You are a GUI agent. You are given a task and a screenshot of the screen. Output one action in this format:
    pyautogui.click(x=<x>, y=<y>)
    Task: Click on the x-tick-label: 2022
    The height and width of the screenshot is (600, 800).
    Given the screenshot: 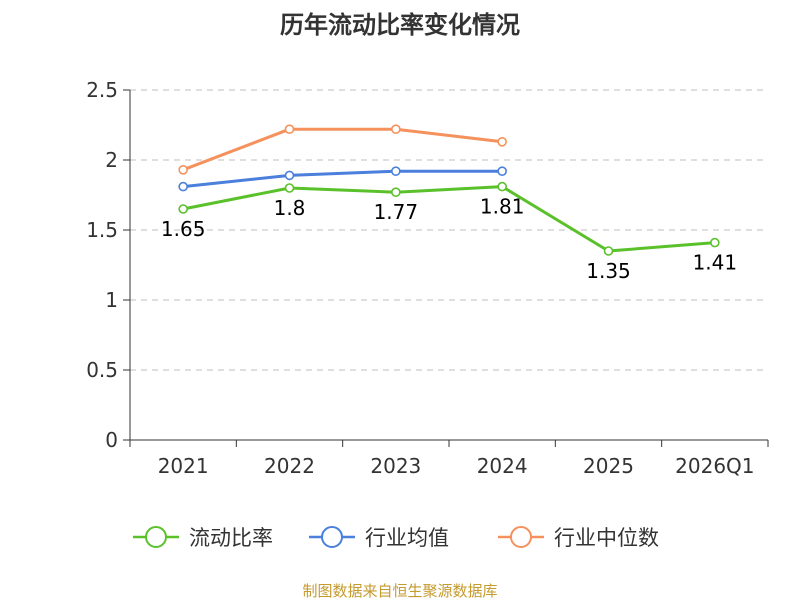 What is the action you would take?
    pyautogui.click(x=289, y=466)
    